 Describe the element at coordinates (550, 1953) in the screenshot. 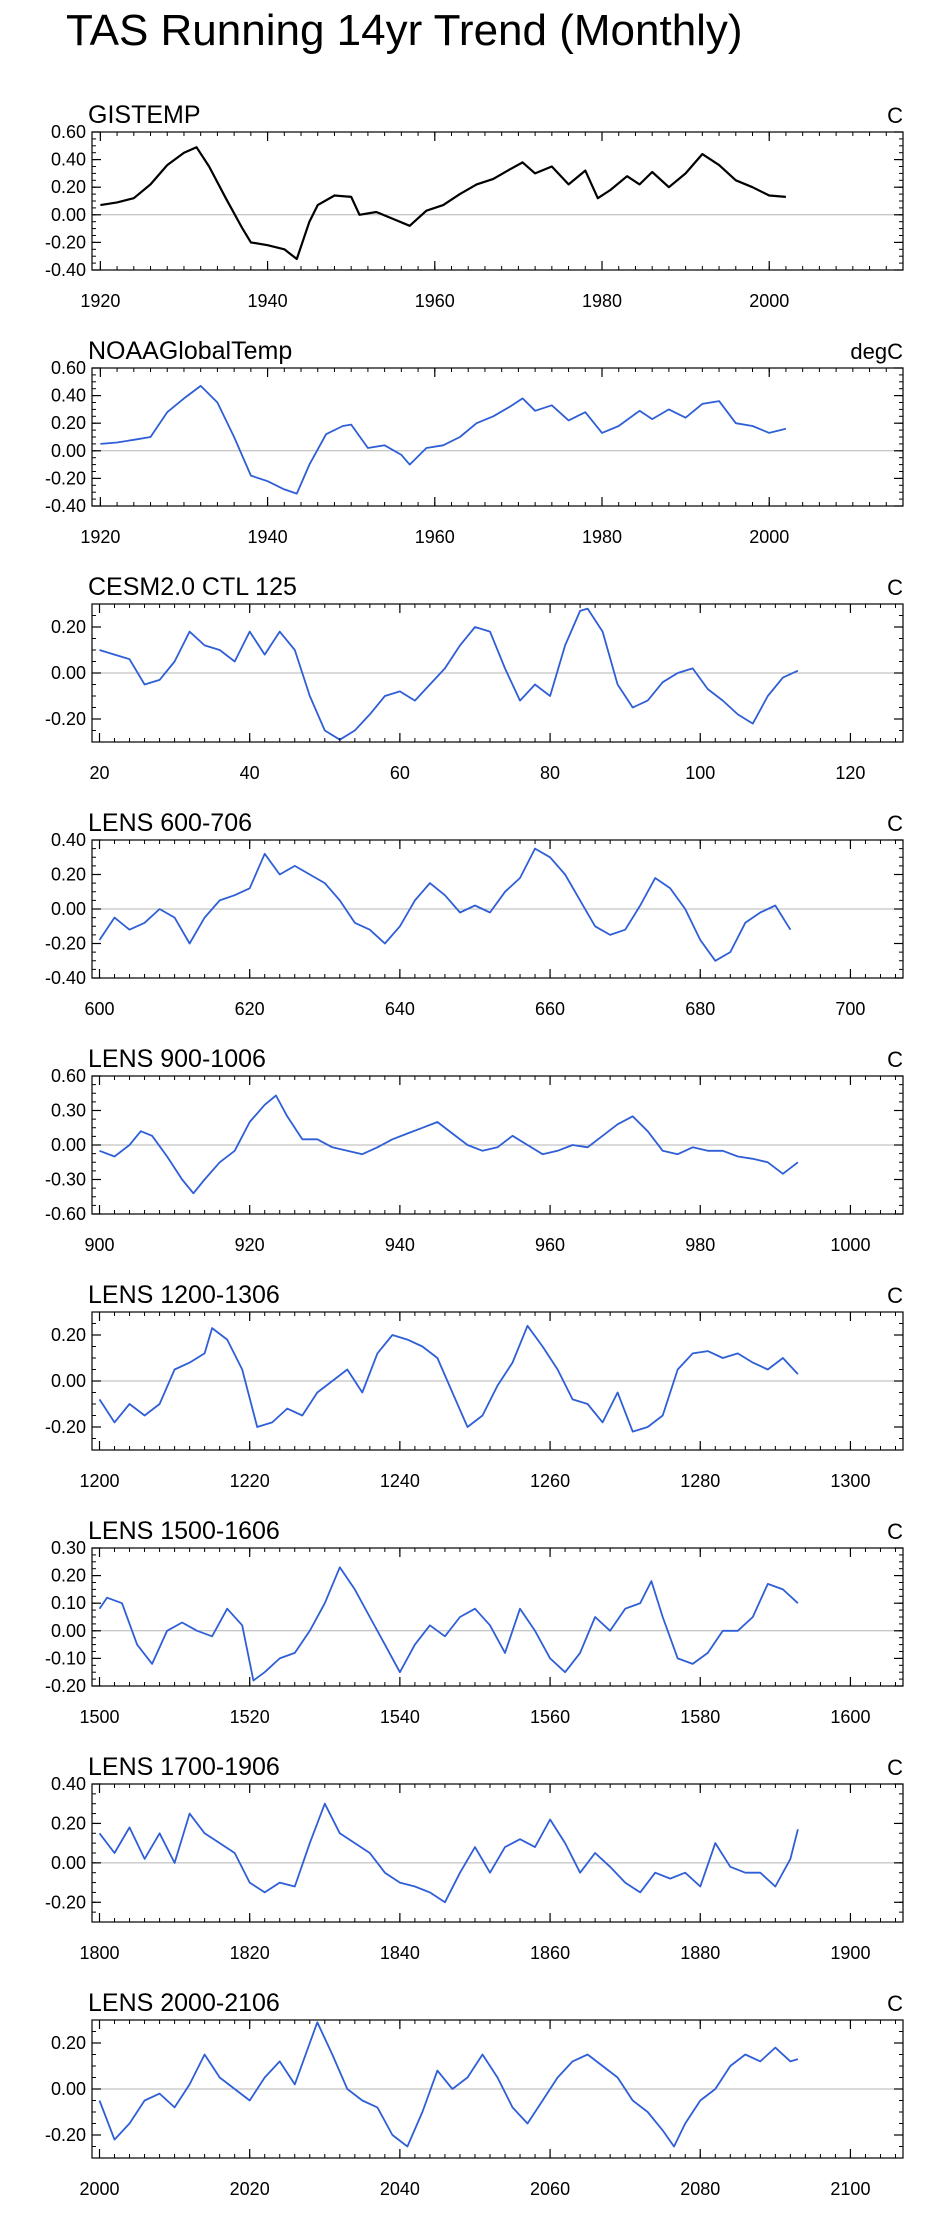

I see `x-tick-label: 1860` at that location.